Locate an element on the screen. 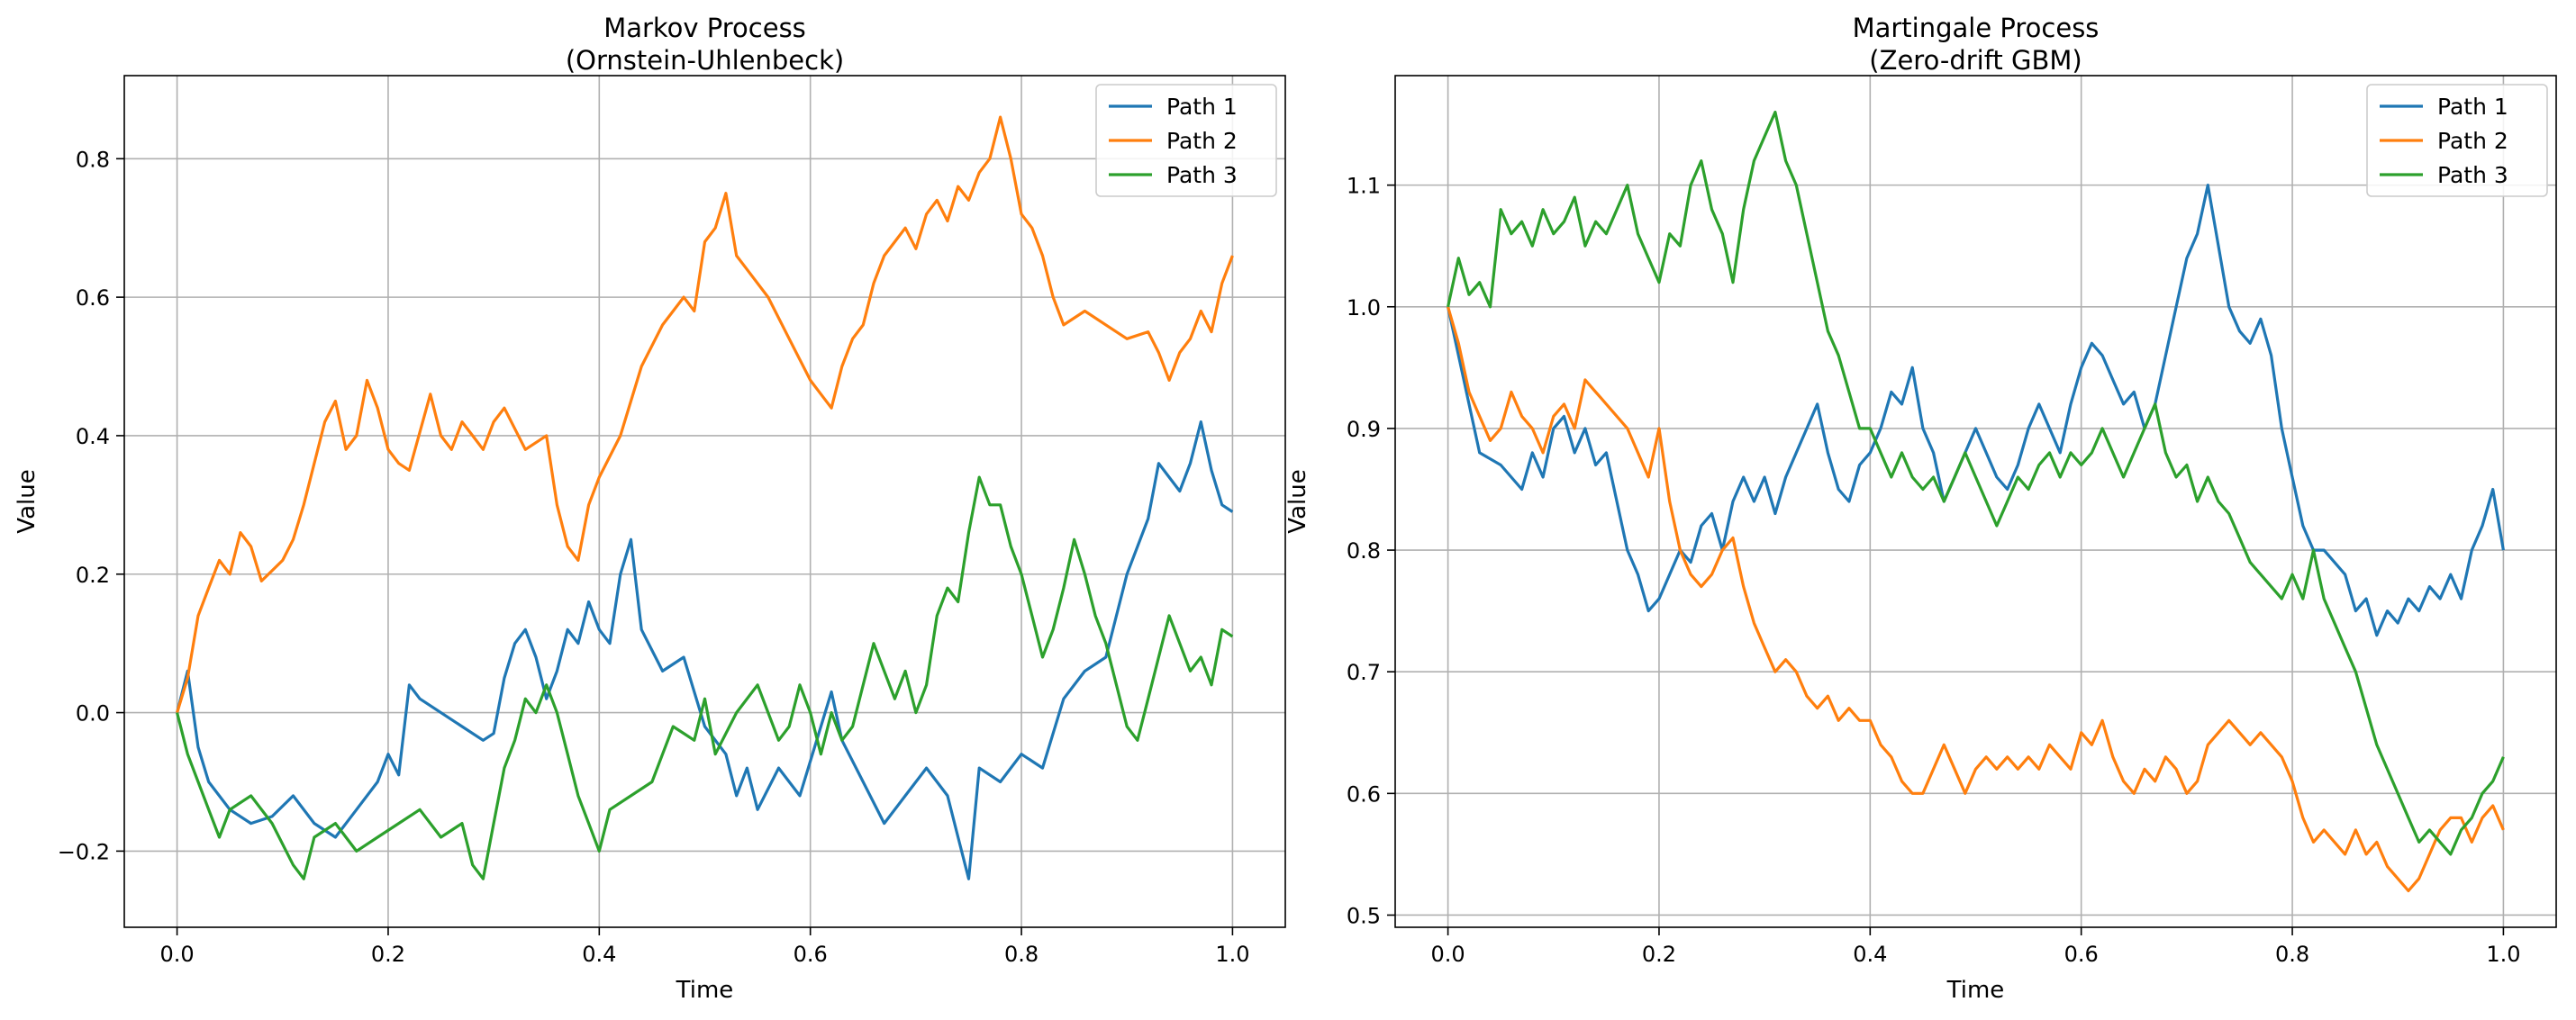 The height and width of the screenshot is (1020, 2576). y-tick-label: 0.4 is located at coordinates (93, 436).